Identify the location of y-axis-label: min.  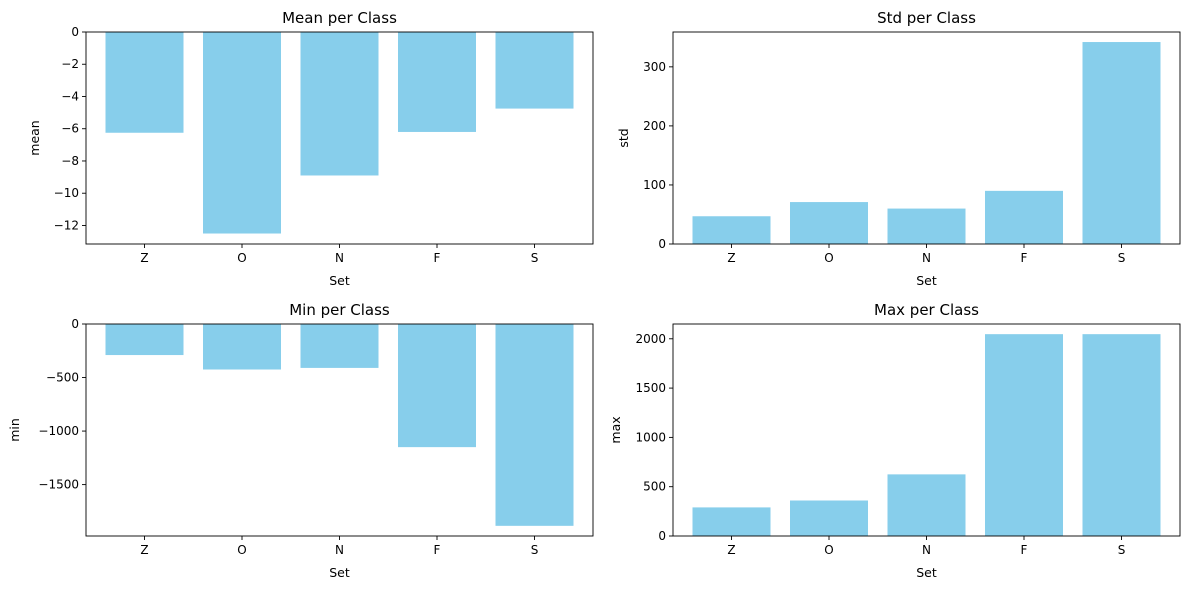
(14, 430).